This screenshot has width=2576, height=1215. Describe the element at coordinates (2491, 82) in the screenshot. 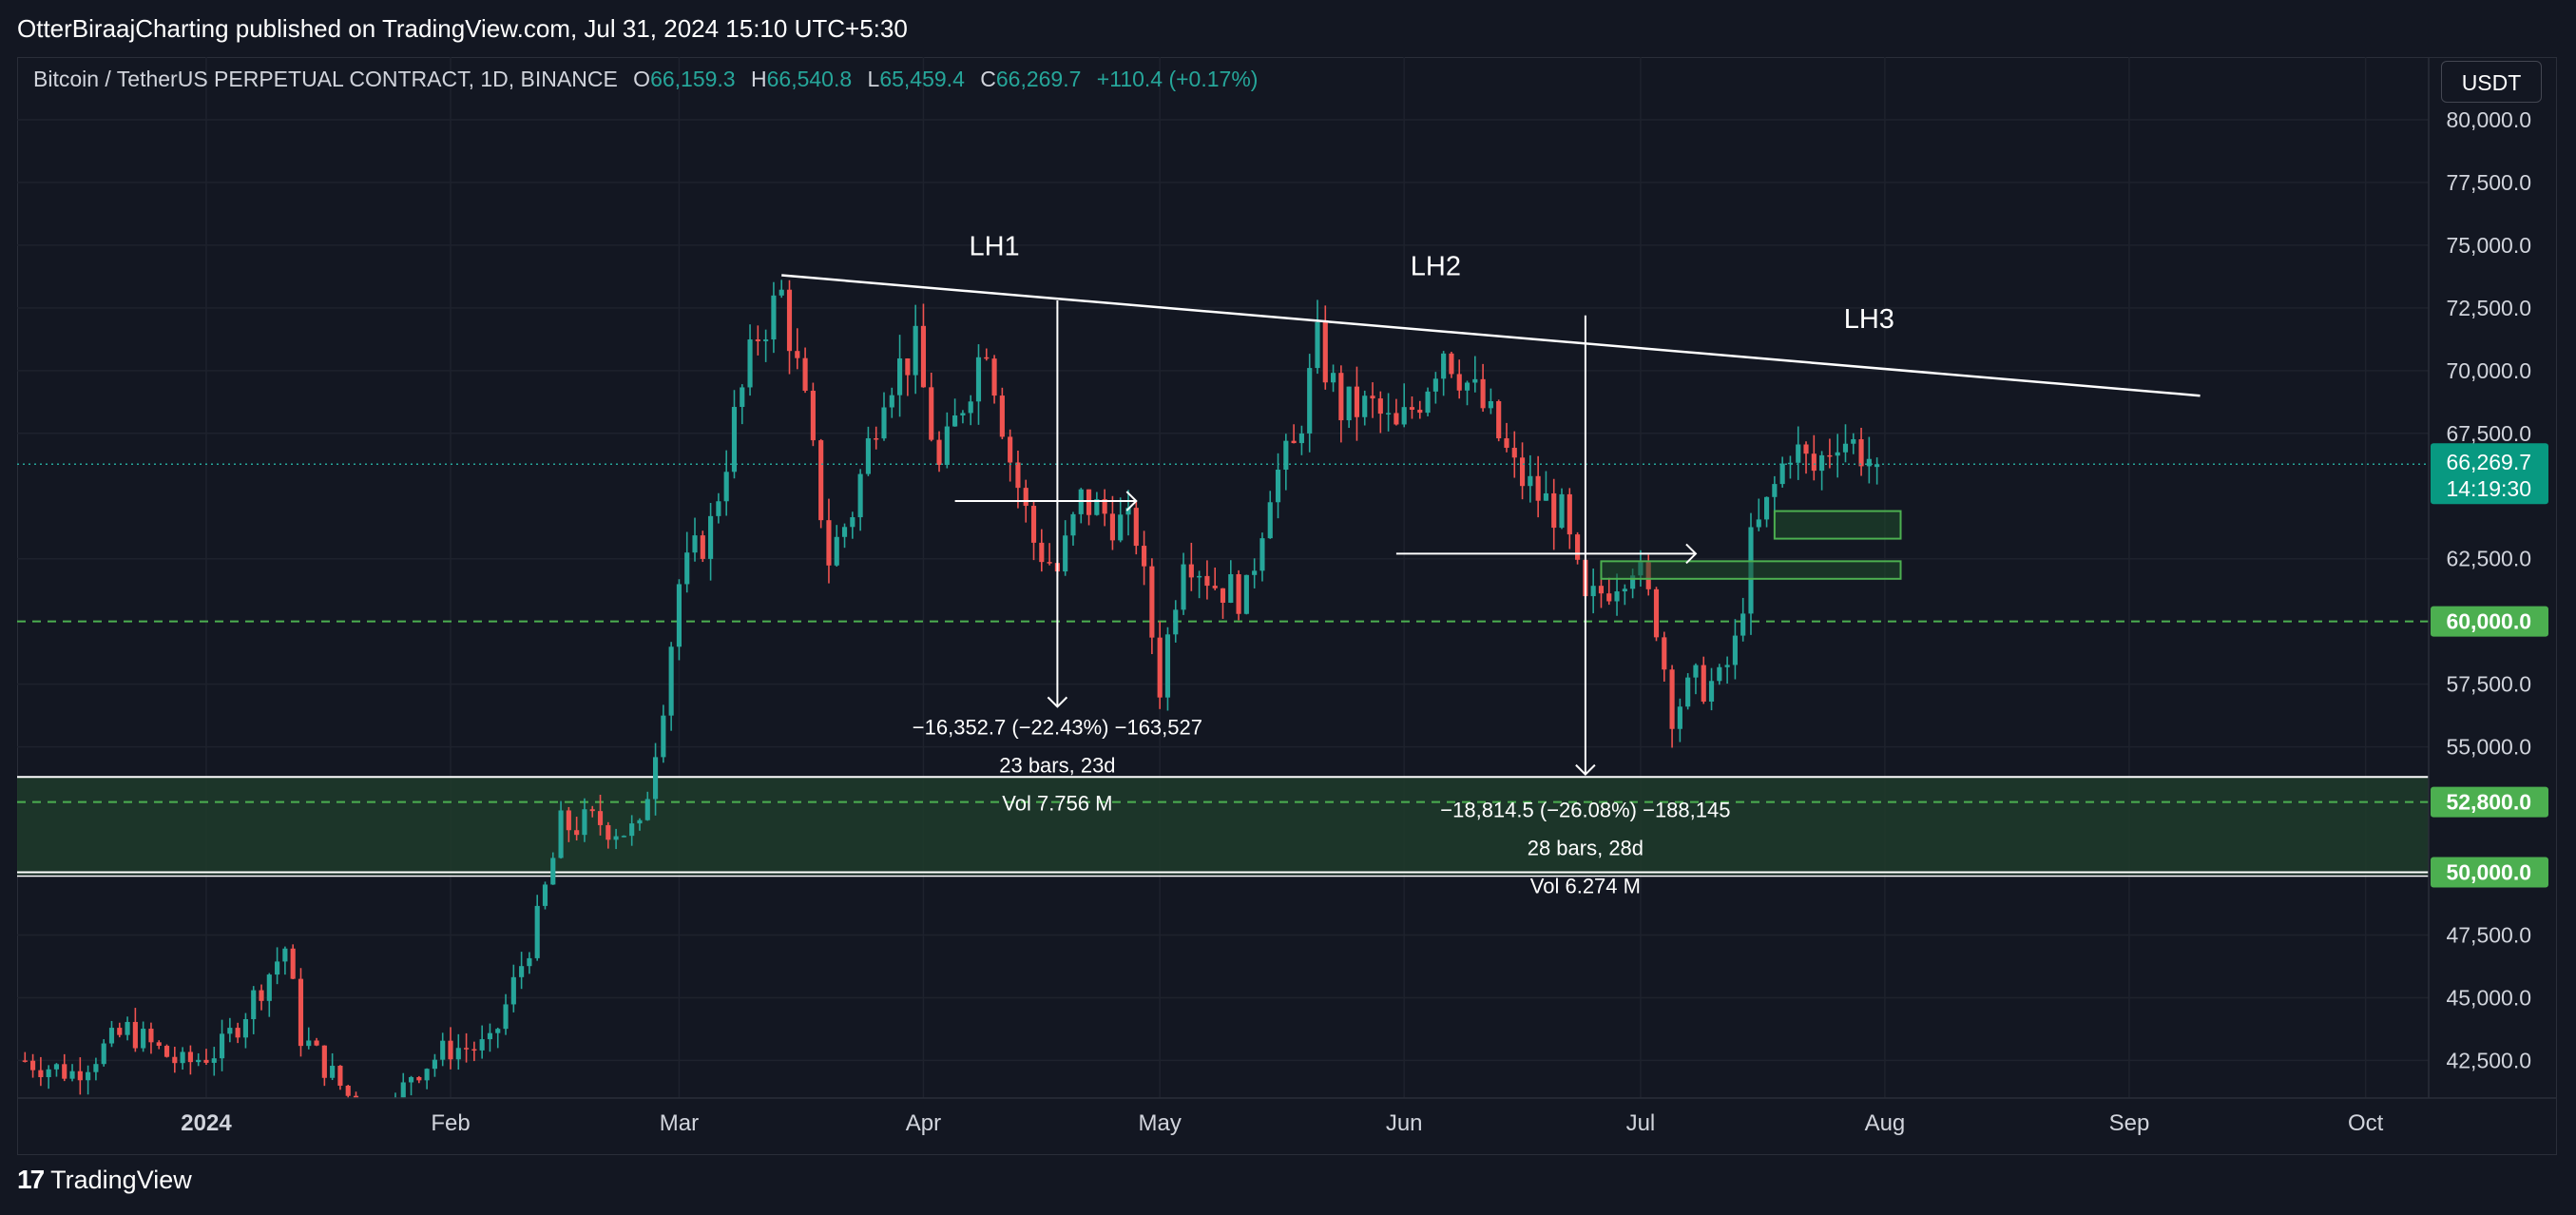

I see `currency-button: USDT` at that location.